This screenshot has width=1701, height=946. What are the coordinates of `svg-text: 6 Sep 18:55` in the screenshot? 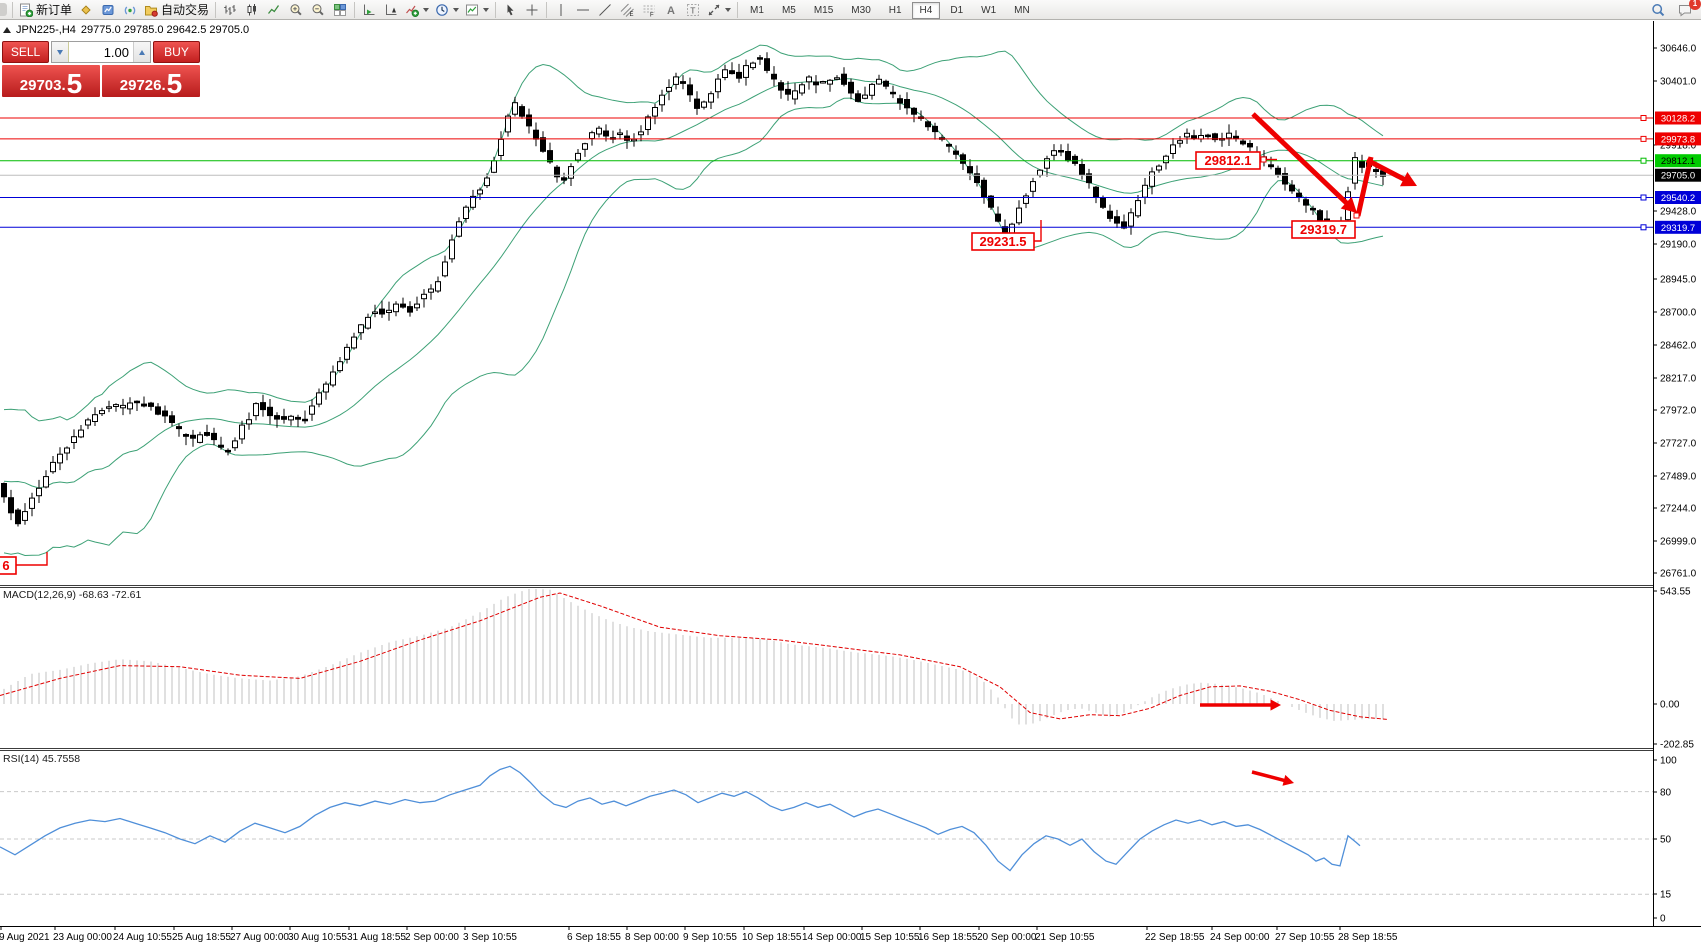 It's located at (594, 937).